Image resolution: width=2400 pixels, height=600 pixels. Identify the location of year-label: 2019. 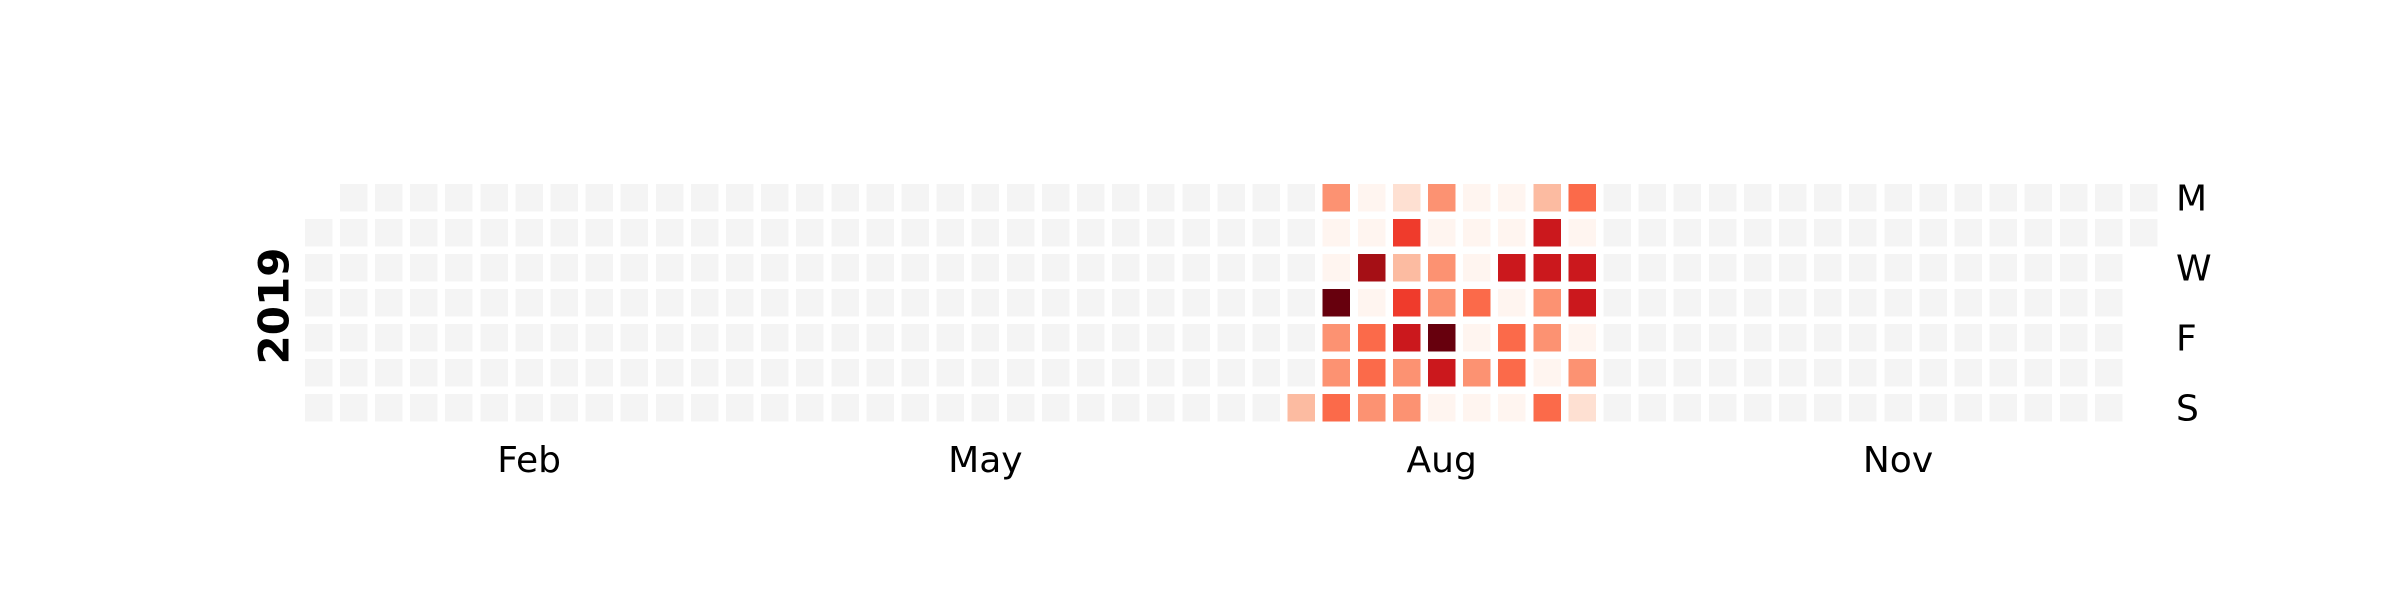
(274, 306).